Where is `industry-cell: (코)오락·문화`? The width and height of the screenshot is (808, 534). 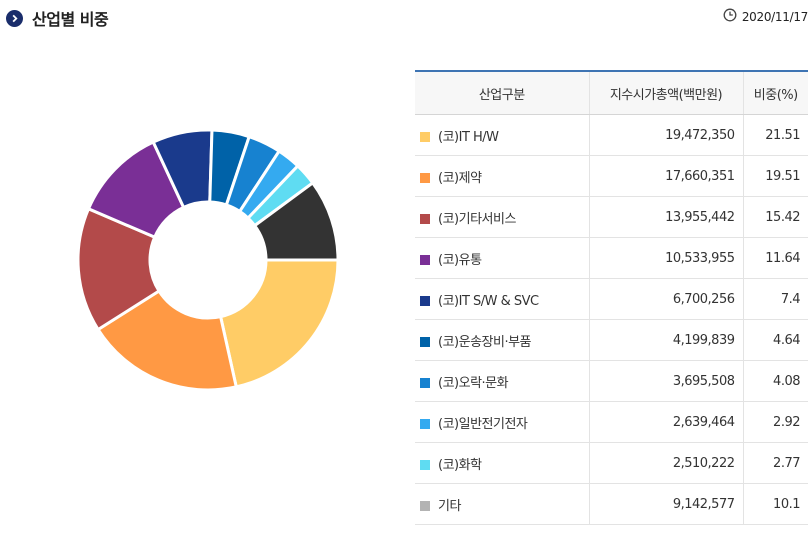
industry-cell: (코)오락·문화 is located at coordinates (502, 381).